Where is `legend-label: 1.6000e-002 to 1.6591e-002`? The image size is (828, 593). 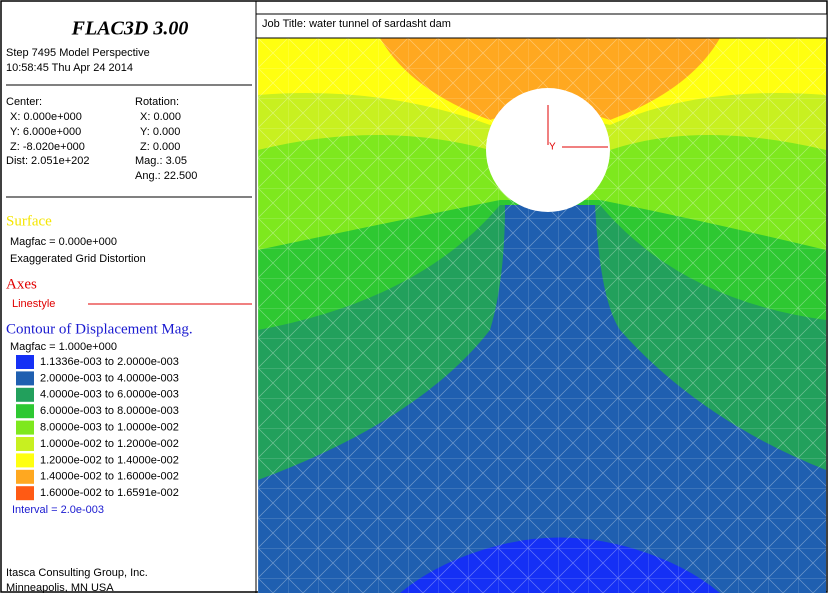
legend-label: 1.6000e-002 to 1.6591e-002 is located at coordinates (109, 493).